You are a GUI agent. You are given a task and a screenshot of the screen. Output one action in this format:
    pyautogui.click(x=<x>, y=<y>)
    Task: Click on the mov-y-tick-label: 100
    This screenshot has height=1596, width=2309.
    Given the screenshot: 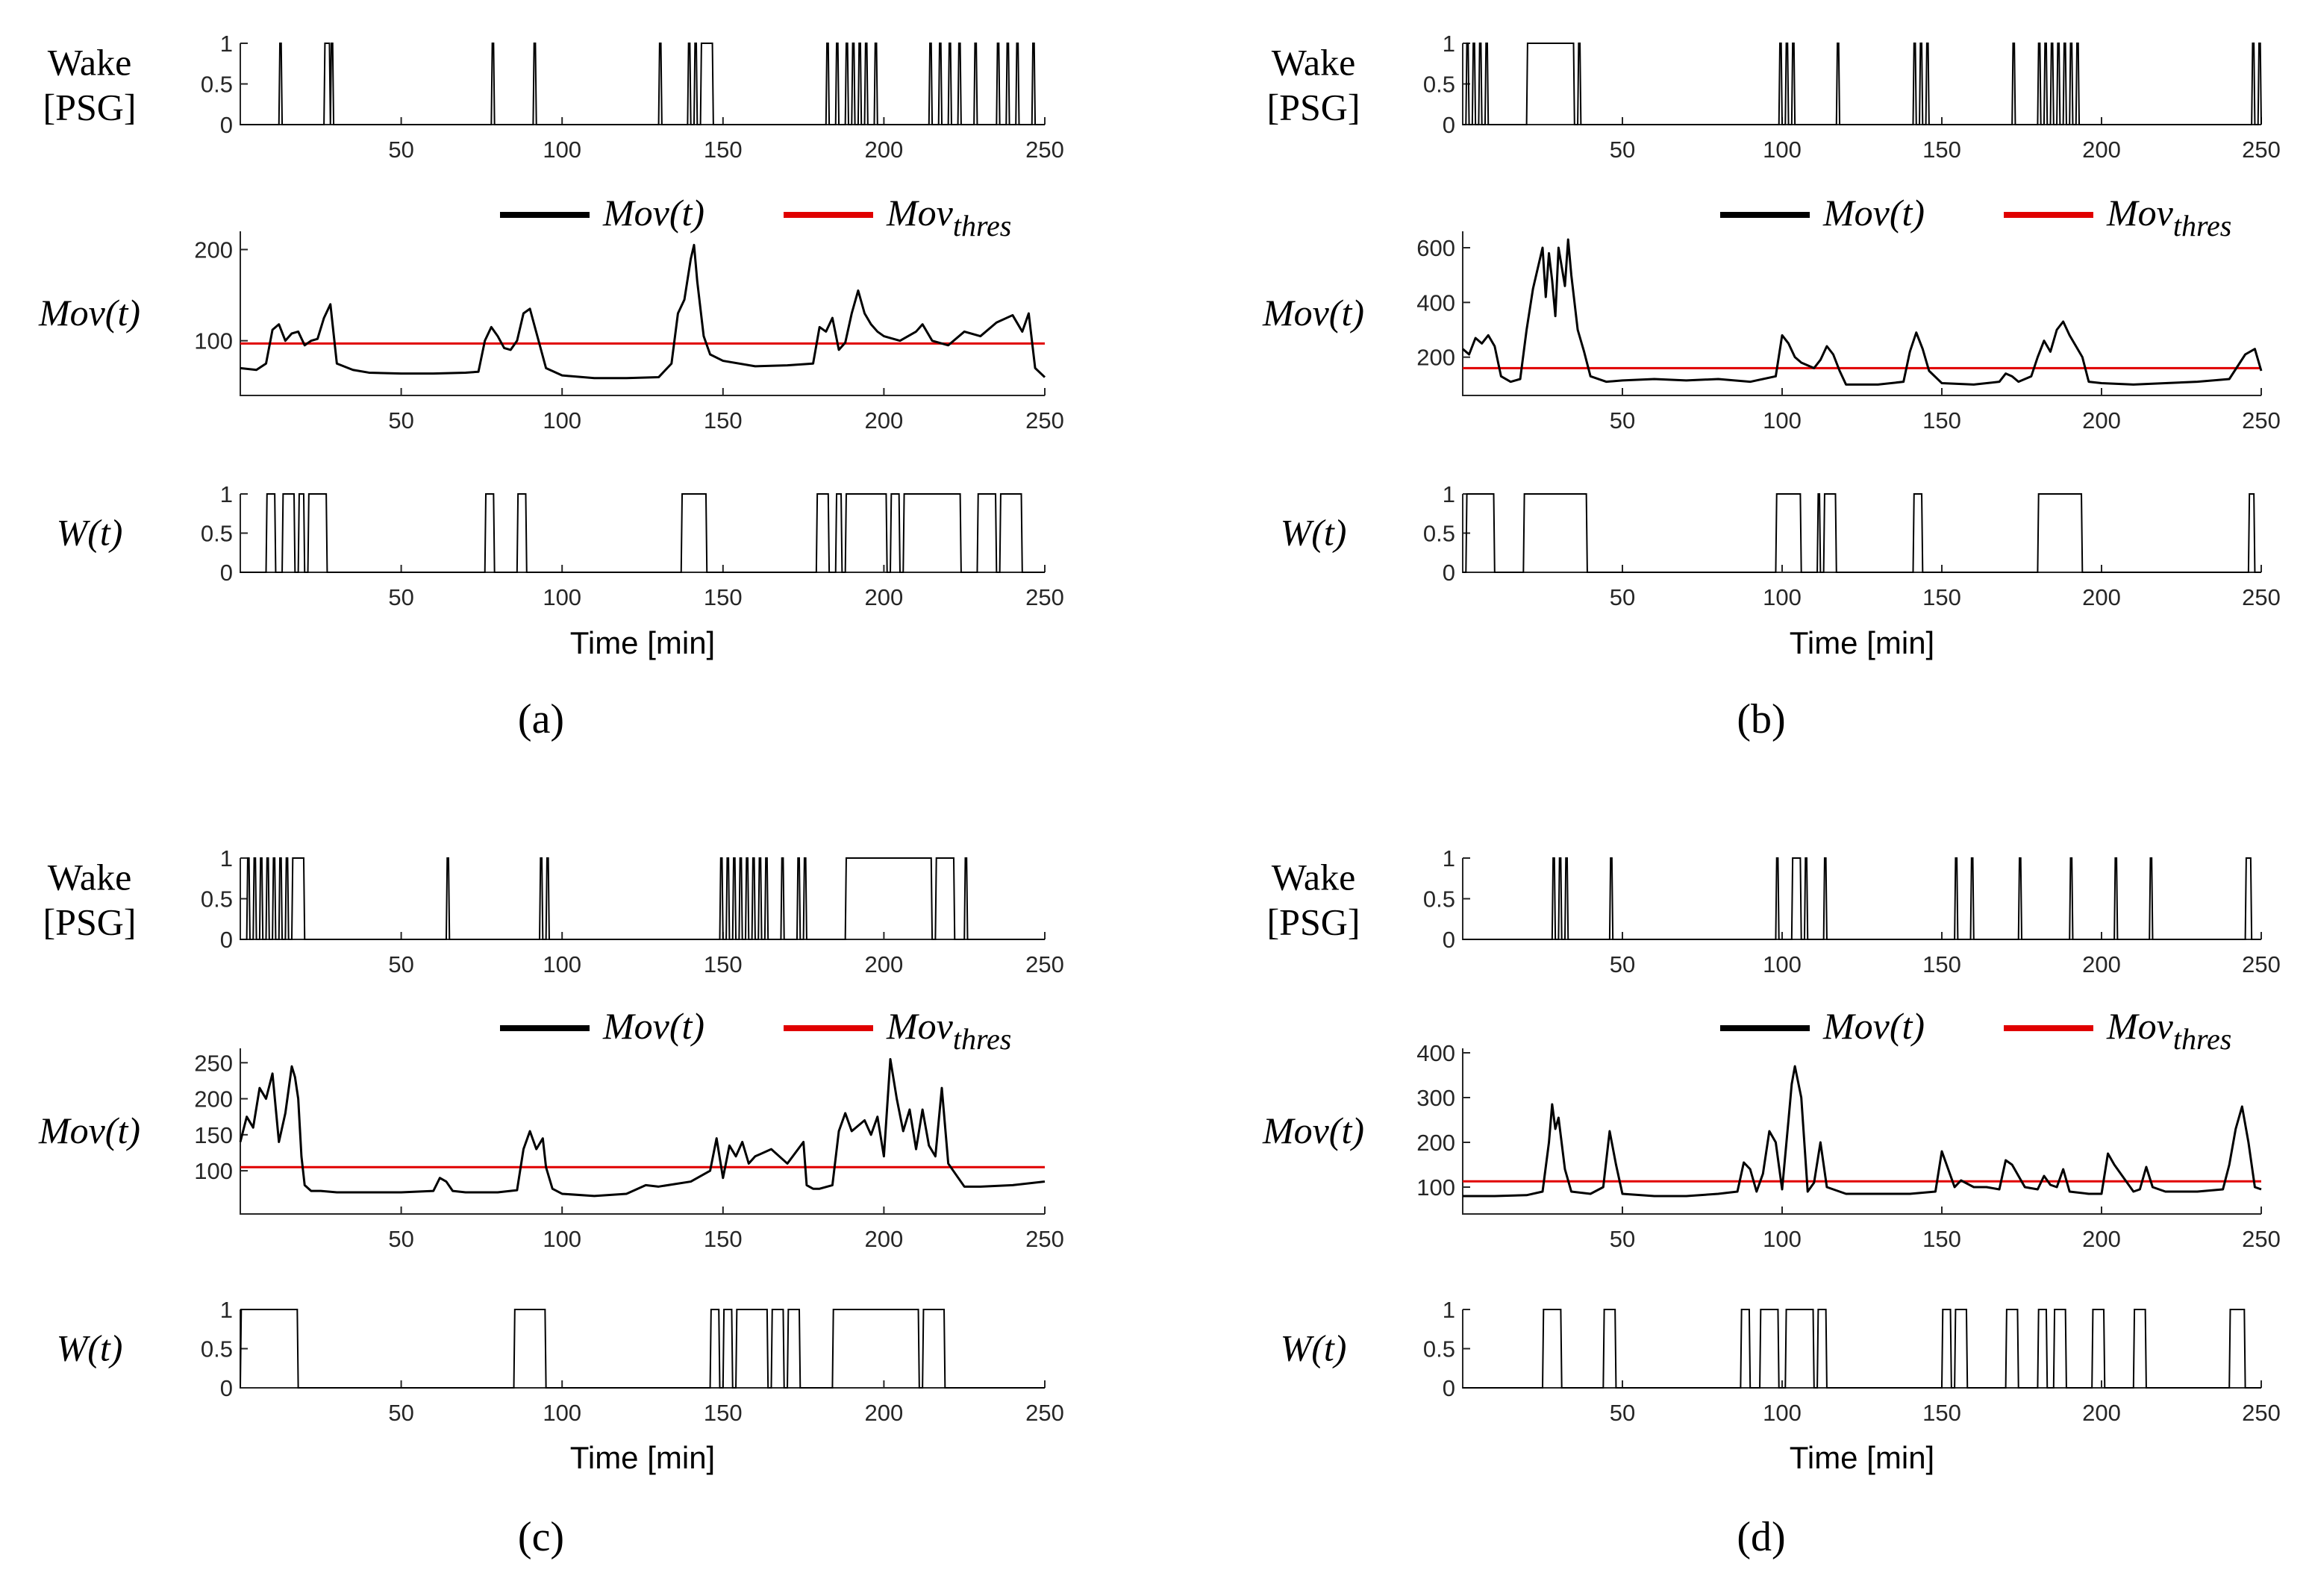 What is the action you would take?
    pyautogui.click(x=1435, y=1187)
    